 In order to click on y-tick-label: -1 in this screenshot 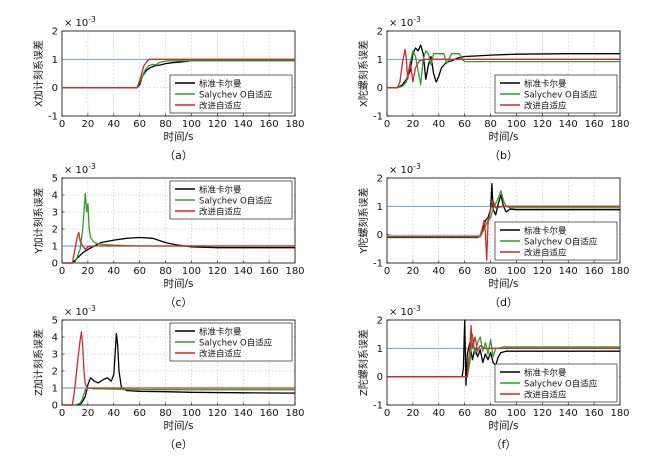, I will do `click(378, 117)`.